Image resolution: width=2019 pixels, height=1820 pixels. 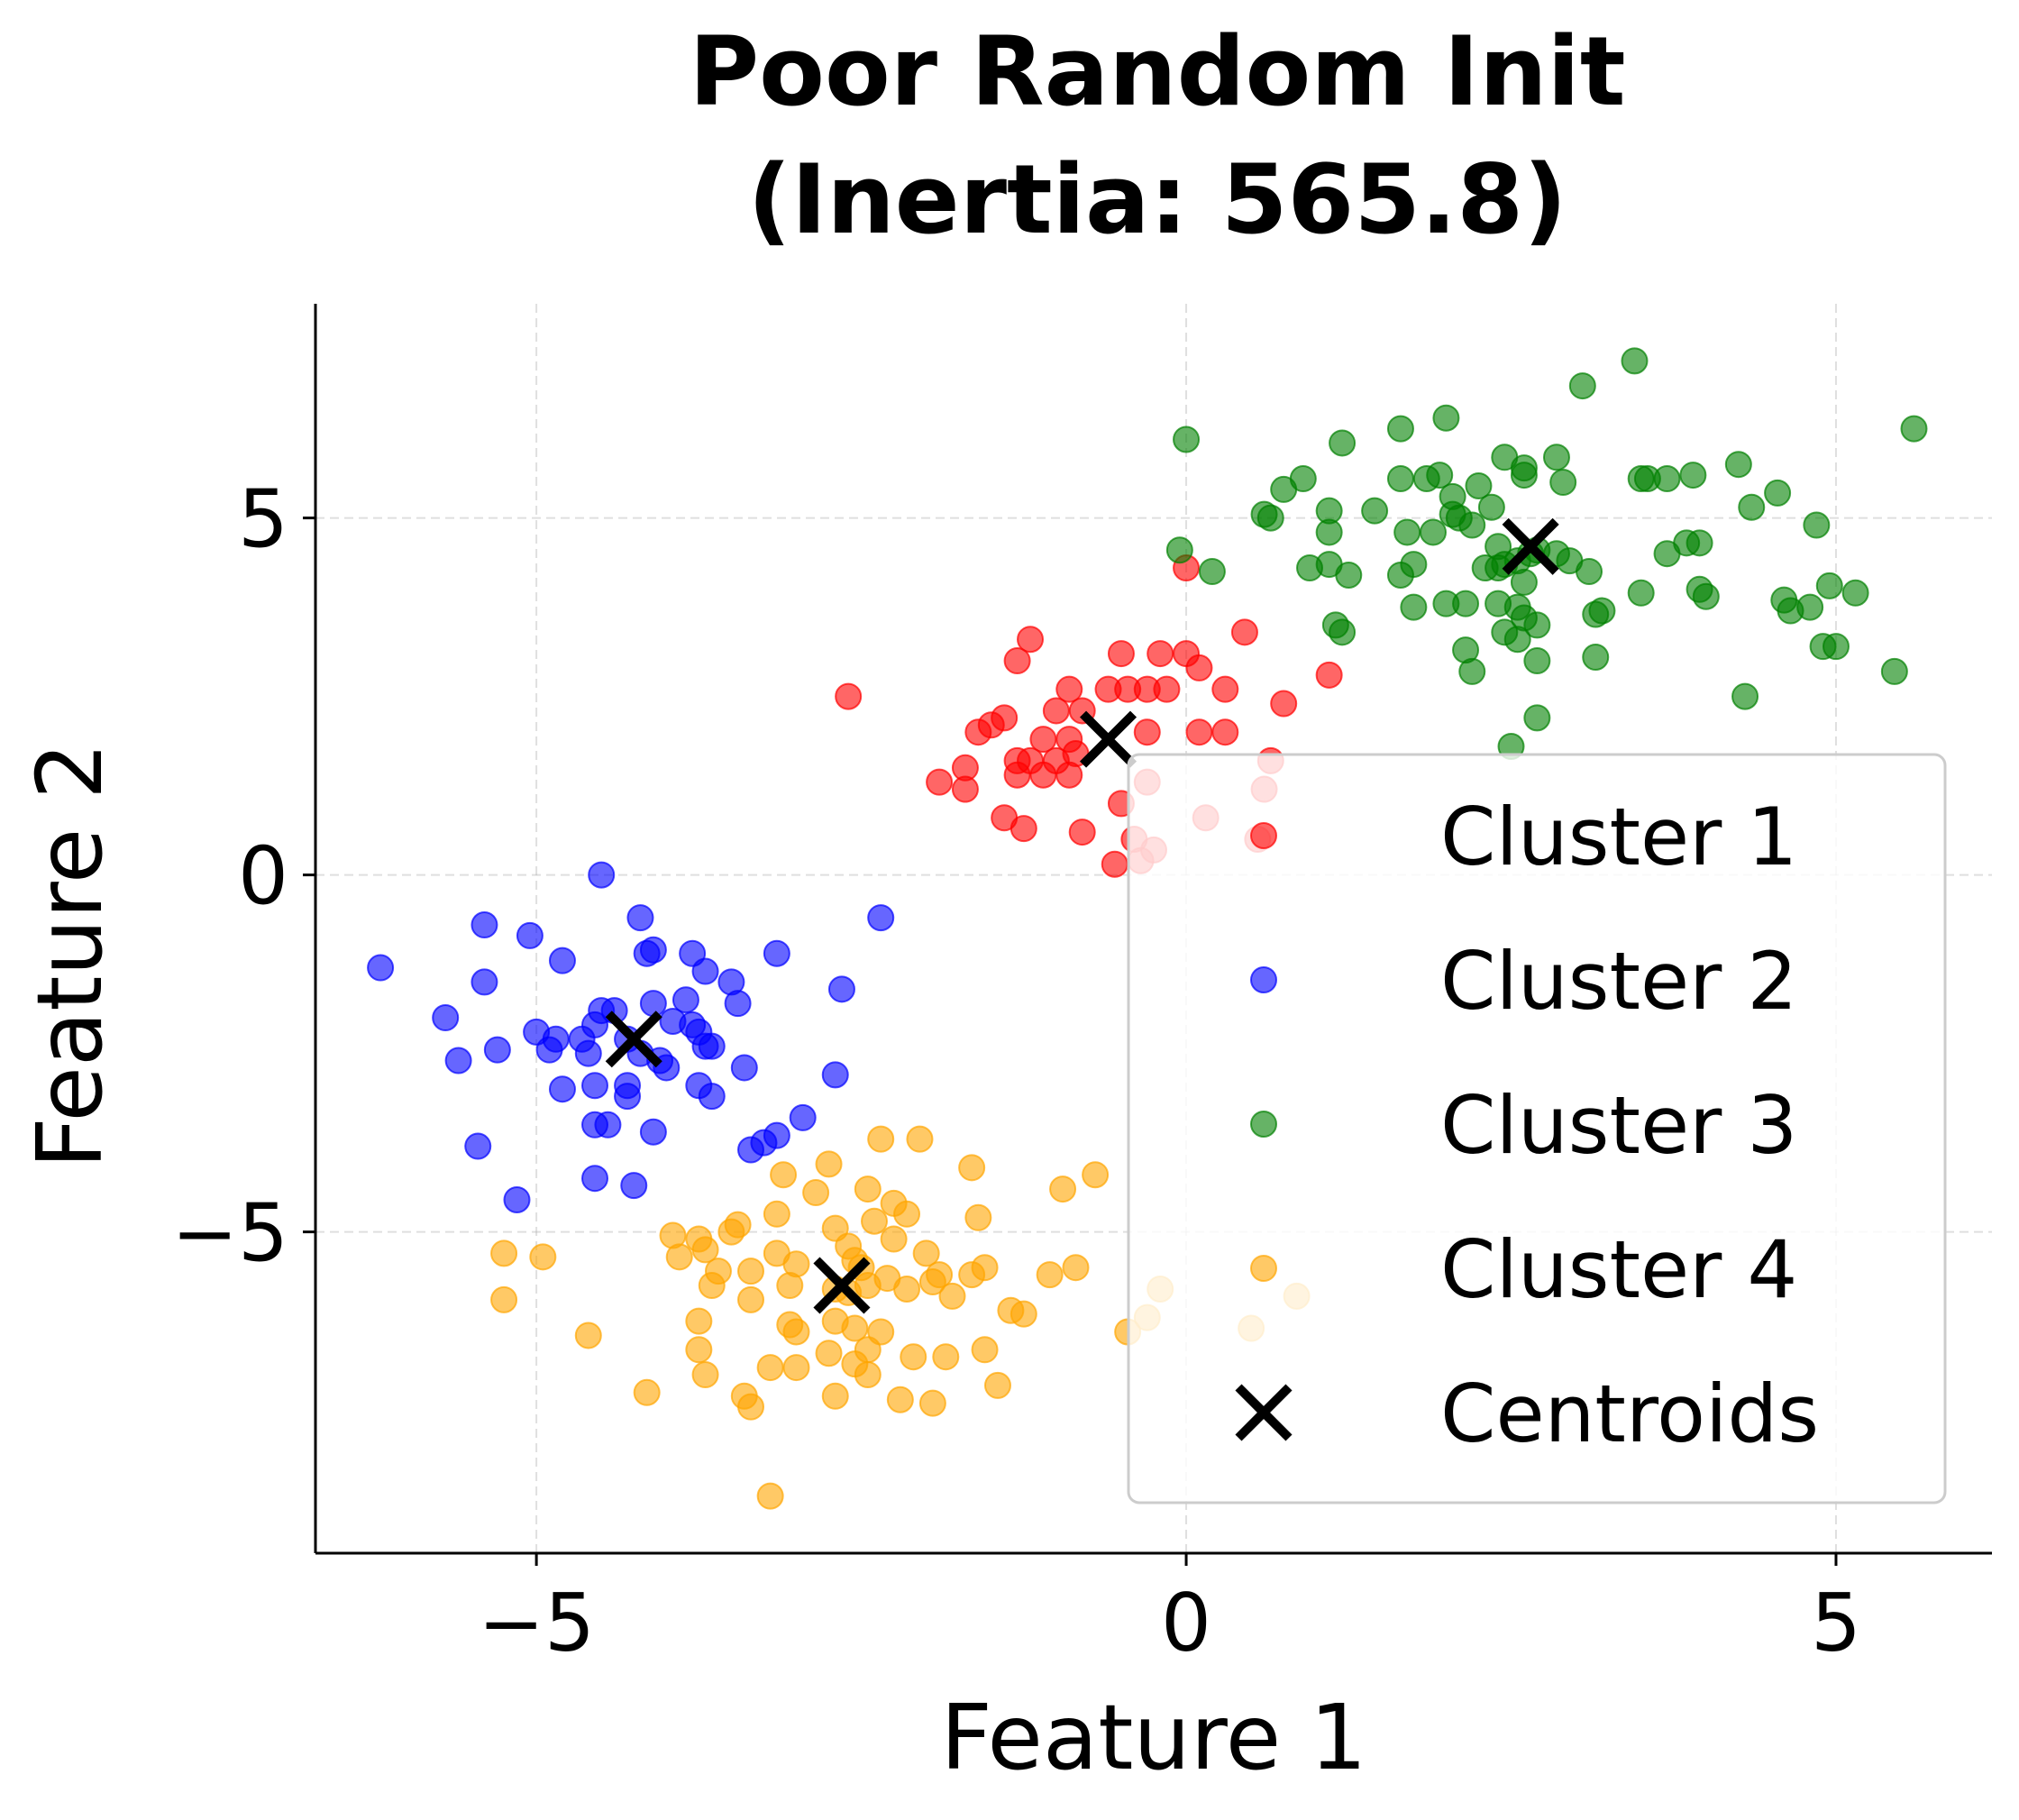 What do you see at coordinates (1157, 72) in the screenshot?
I see `chart-title-line-1: Poor Random Init` at bounding box center [1157, 72].